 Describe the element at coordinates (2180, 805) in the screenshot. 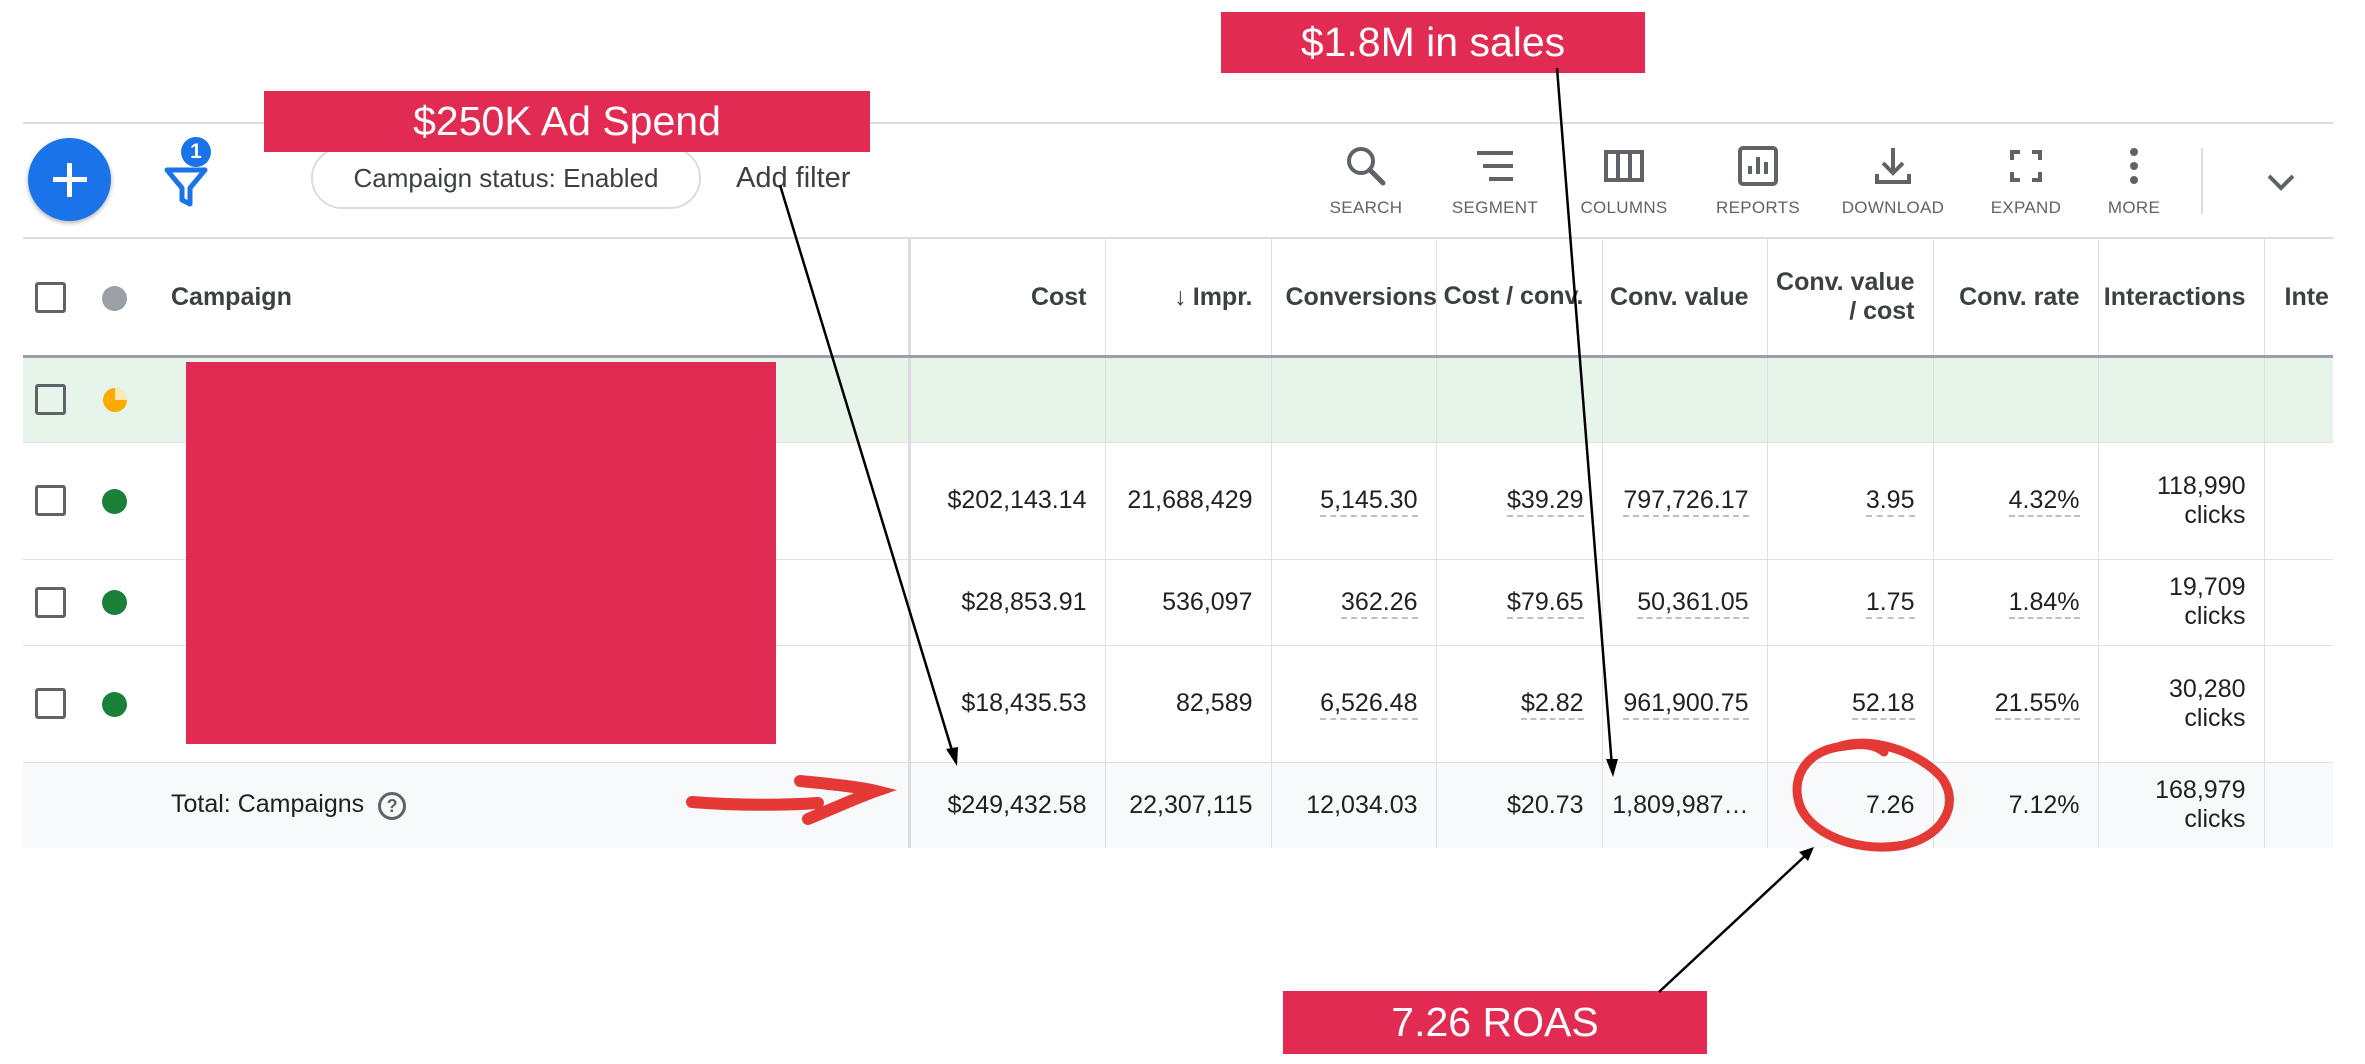

I see `total-interactions-cell: 168,979 clicks` at that location.